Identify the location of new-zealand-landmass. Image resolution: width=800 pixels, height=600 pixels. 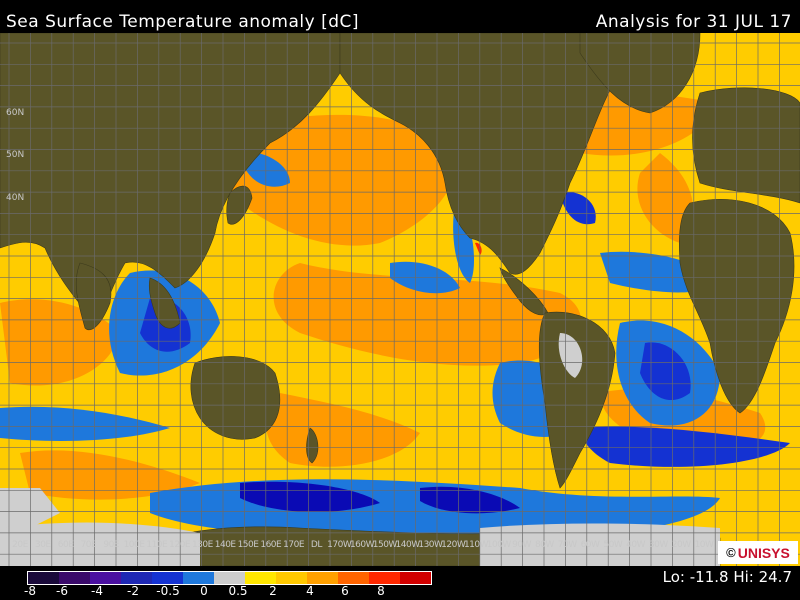
(312, 445).